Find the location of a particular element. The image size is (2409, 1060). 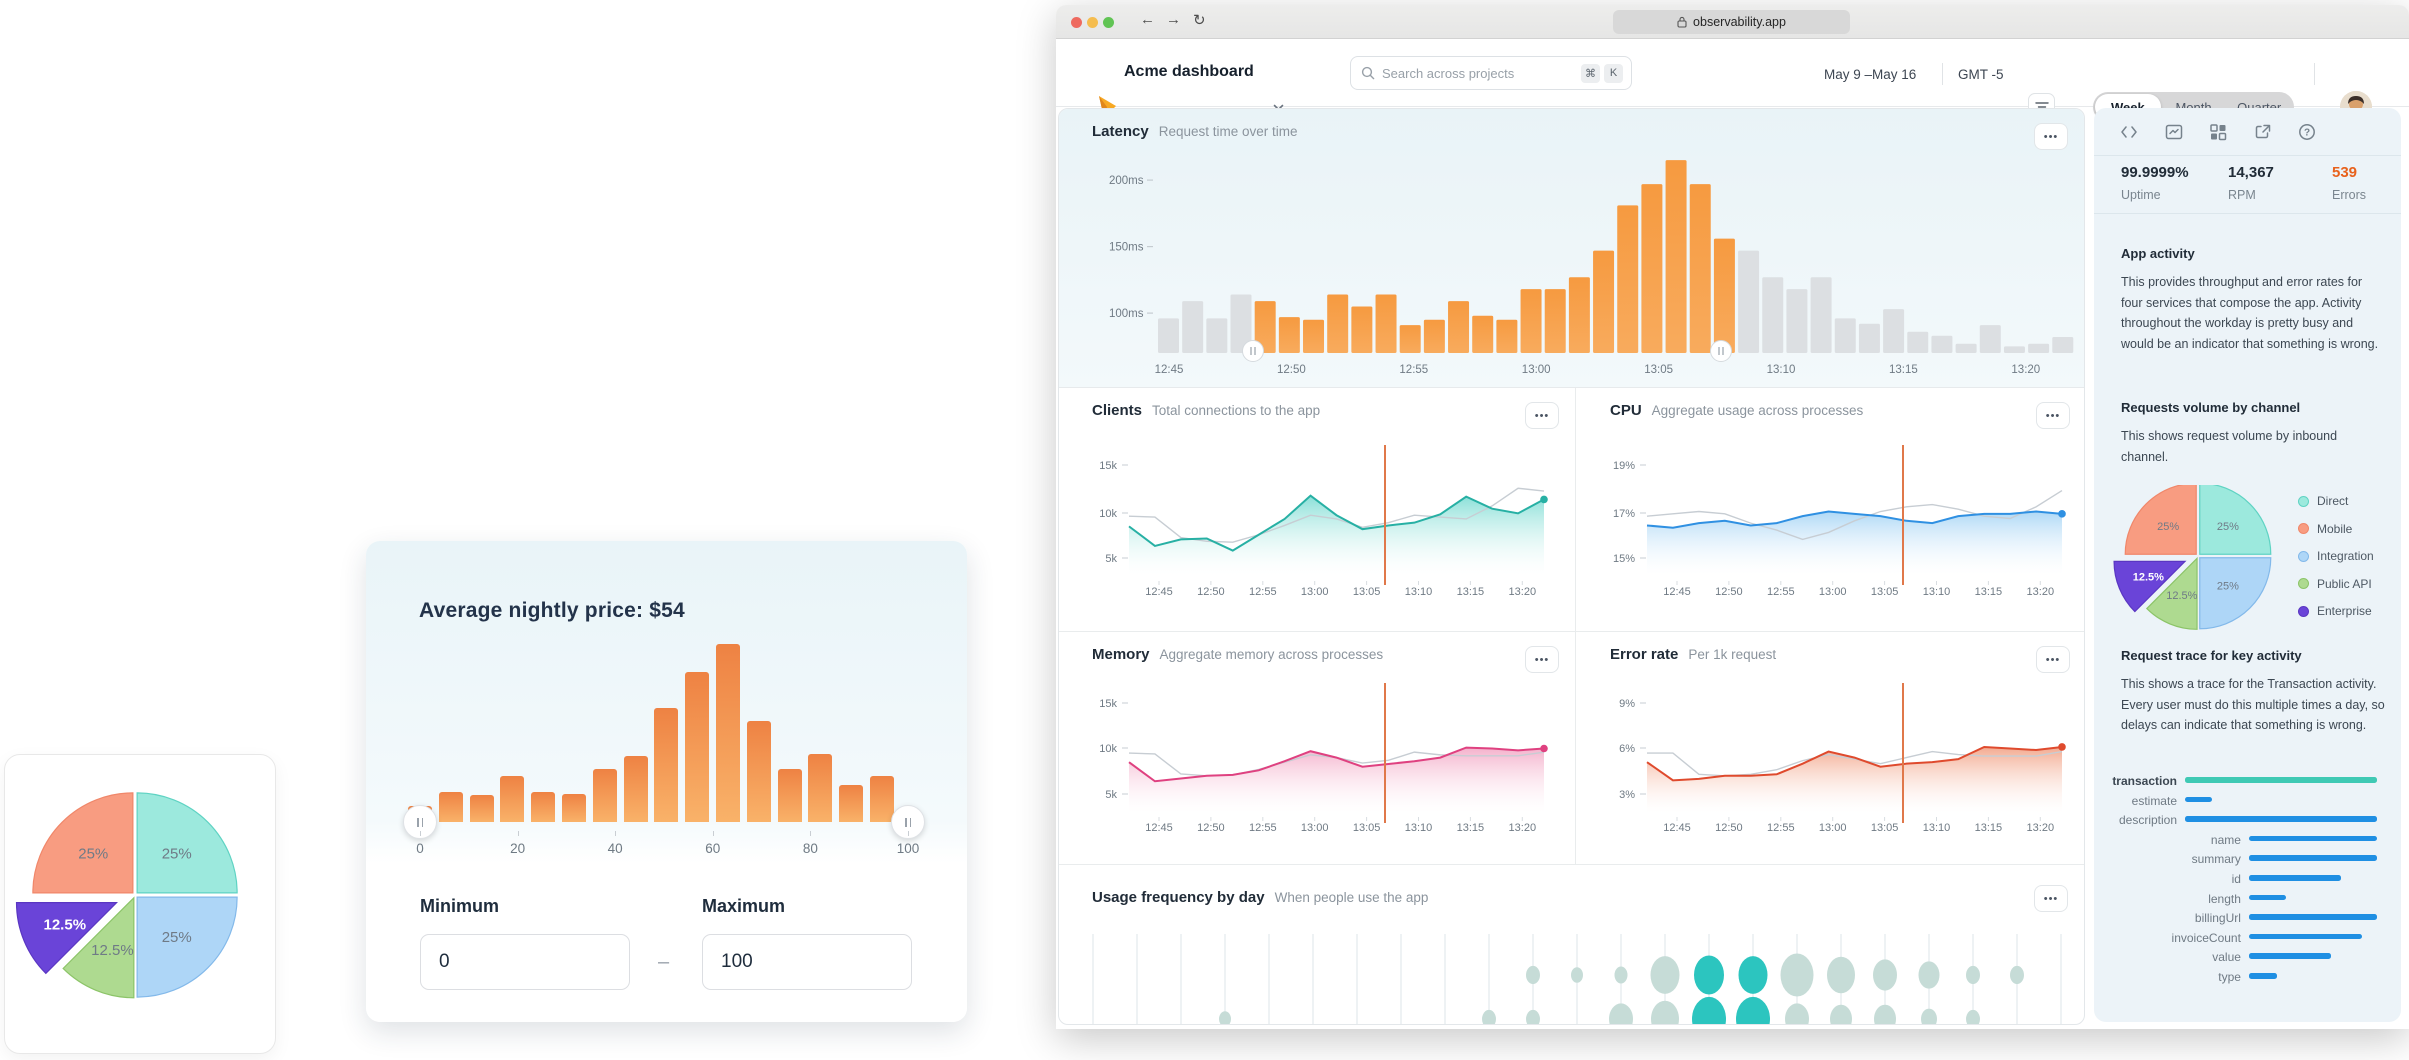

timezone: GMT -5 is located at coordinates (1981, 74).